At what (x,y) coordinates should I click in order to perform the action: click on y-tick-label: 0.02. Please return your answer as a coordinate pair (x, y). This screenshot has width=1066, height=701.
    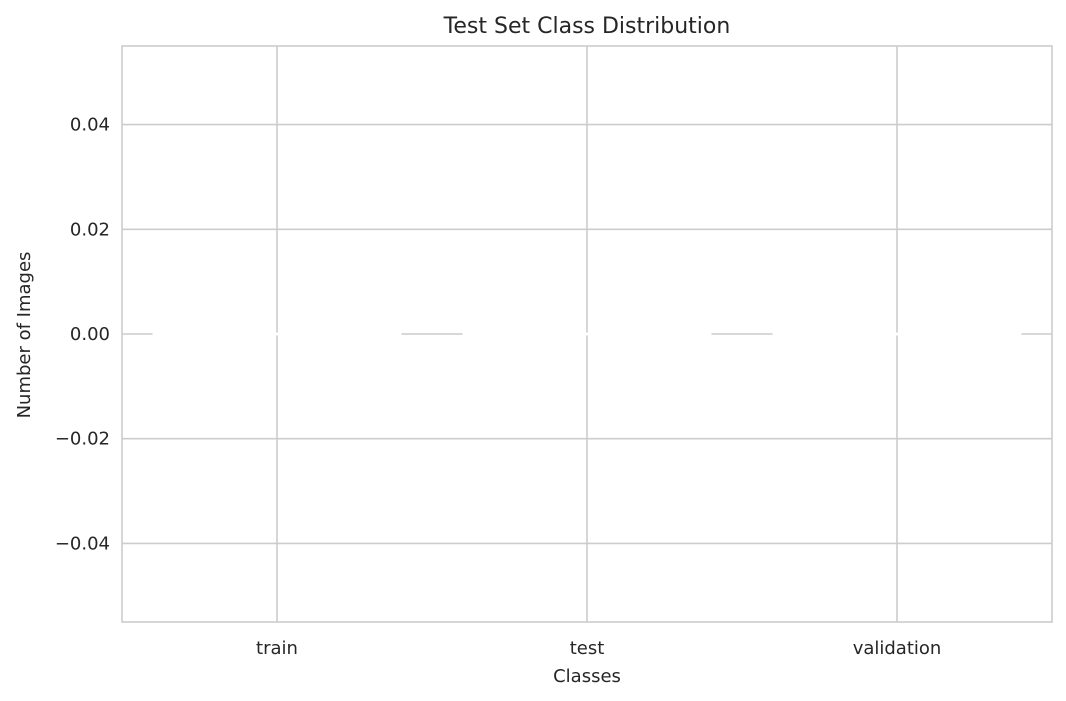
    Looking at the image, I should click on (90, 229).